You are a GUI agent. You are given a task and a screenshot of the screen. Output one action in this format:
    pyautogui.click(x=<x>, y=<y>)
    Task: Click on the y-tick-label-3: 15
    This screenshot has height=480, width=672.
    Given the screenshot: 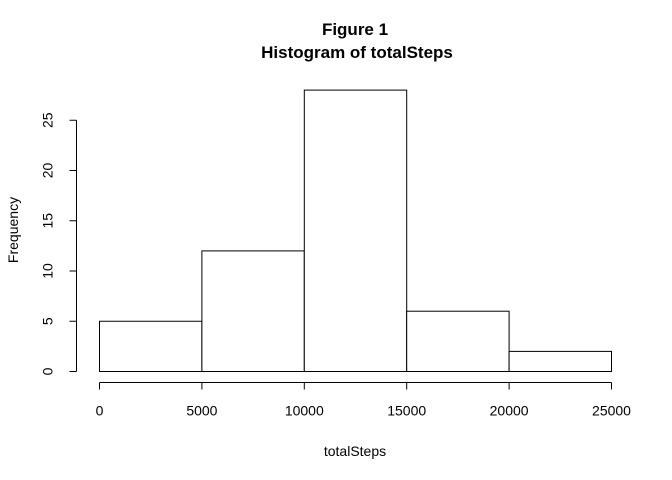 What is the action you would take?
    pyautogui.click(x=48, y=221)
    